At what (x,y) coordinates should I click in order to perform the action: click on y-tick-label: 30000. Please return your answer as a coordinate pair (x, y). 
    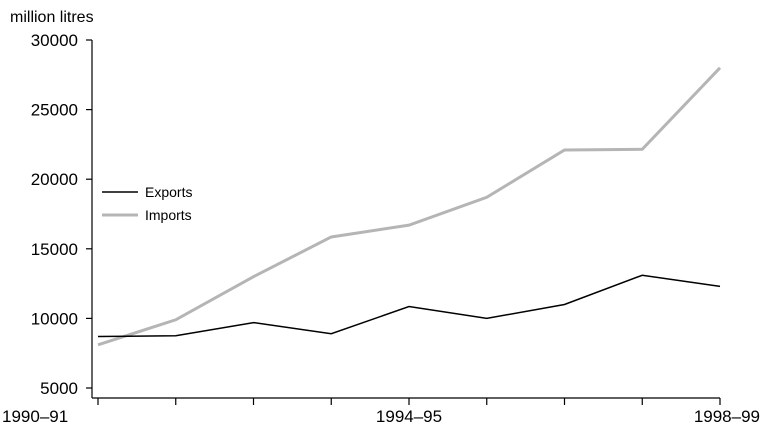
    Looking at the image, I should click on (54, 40).